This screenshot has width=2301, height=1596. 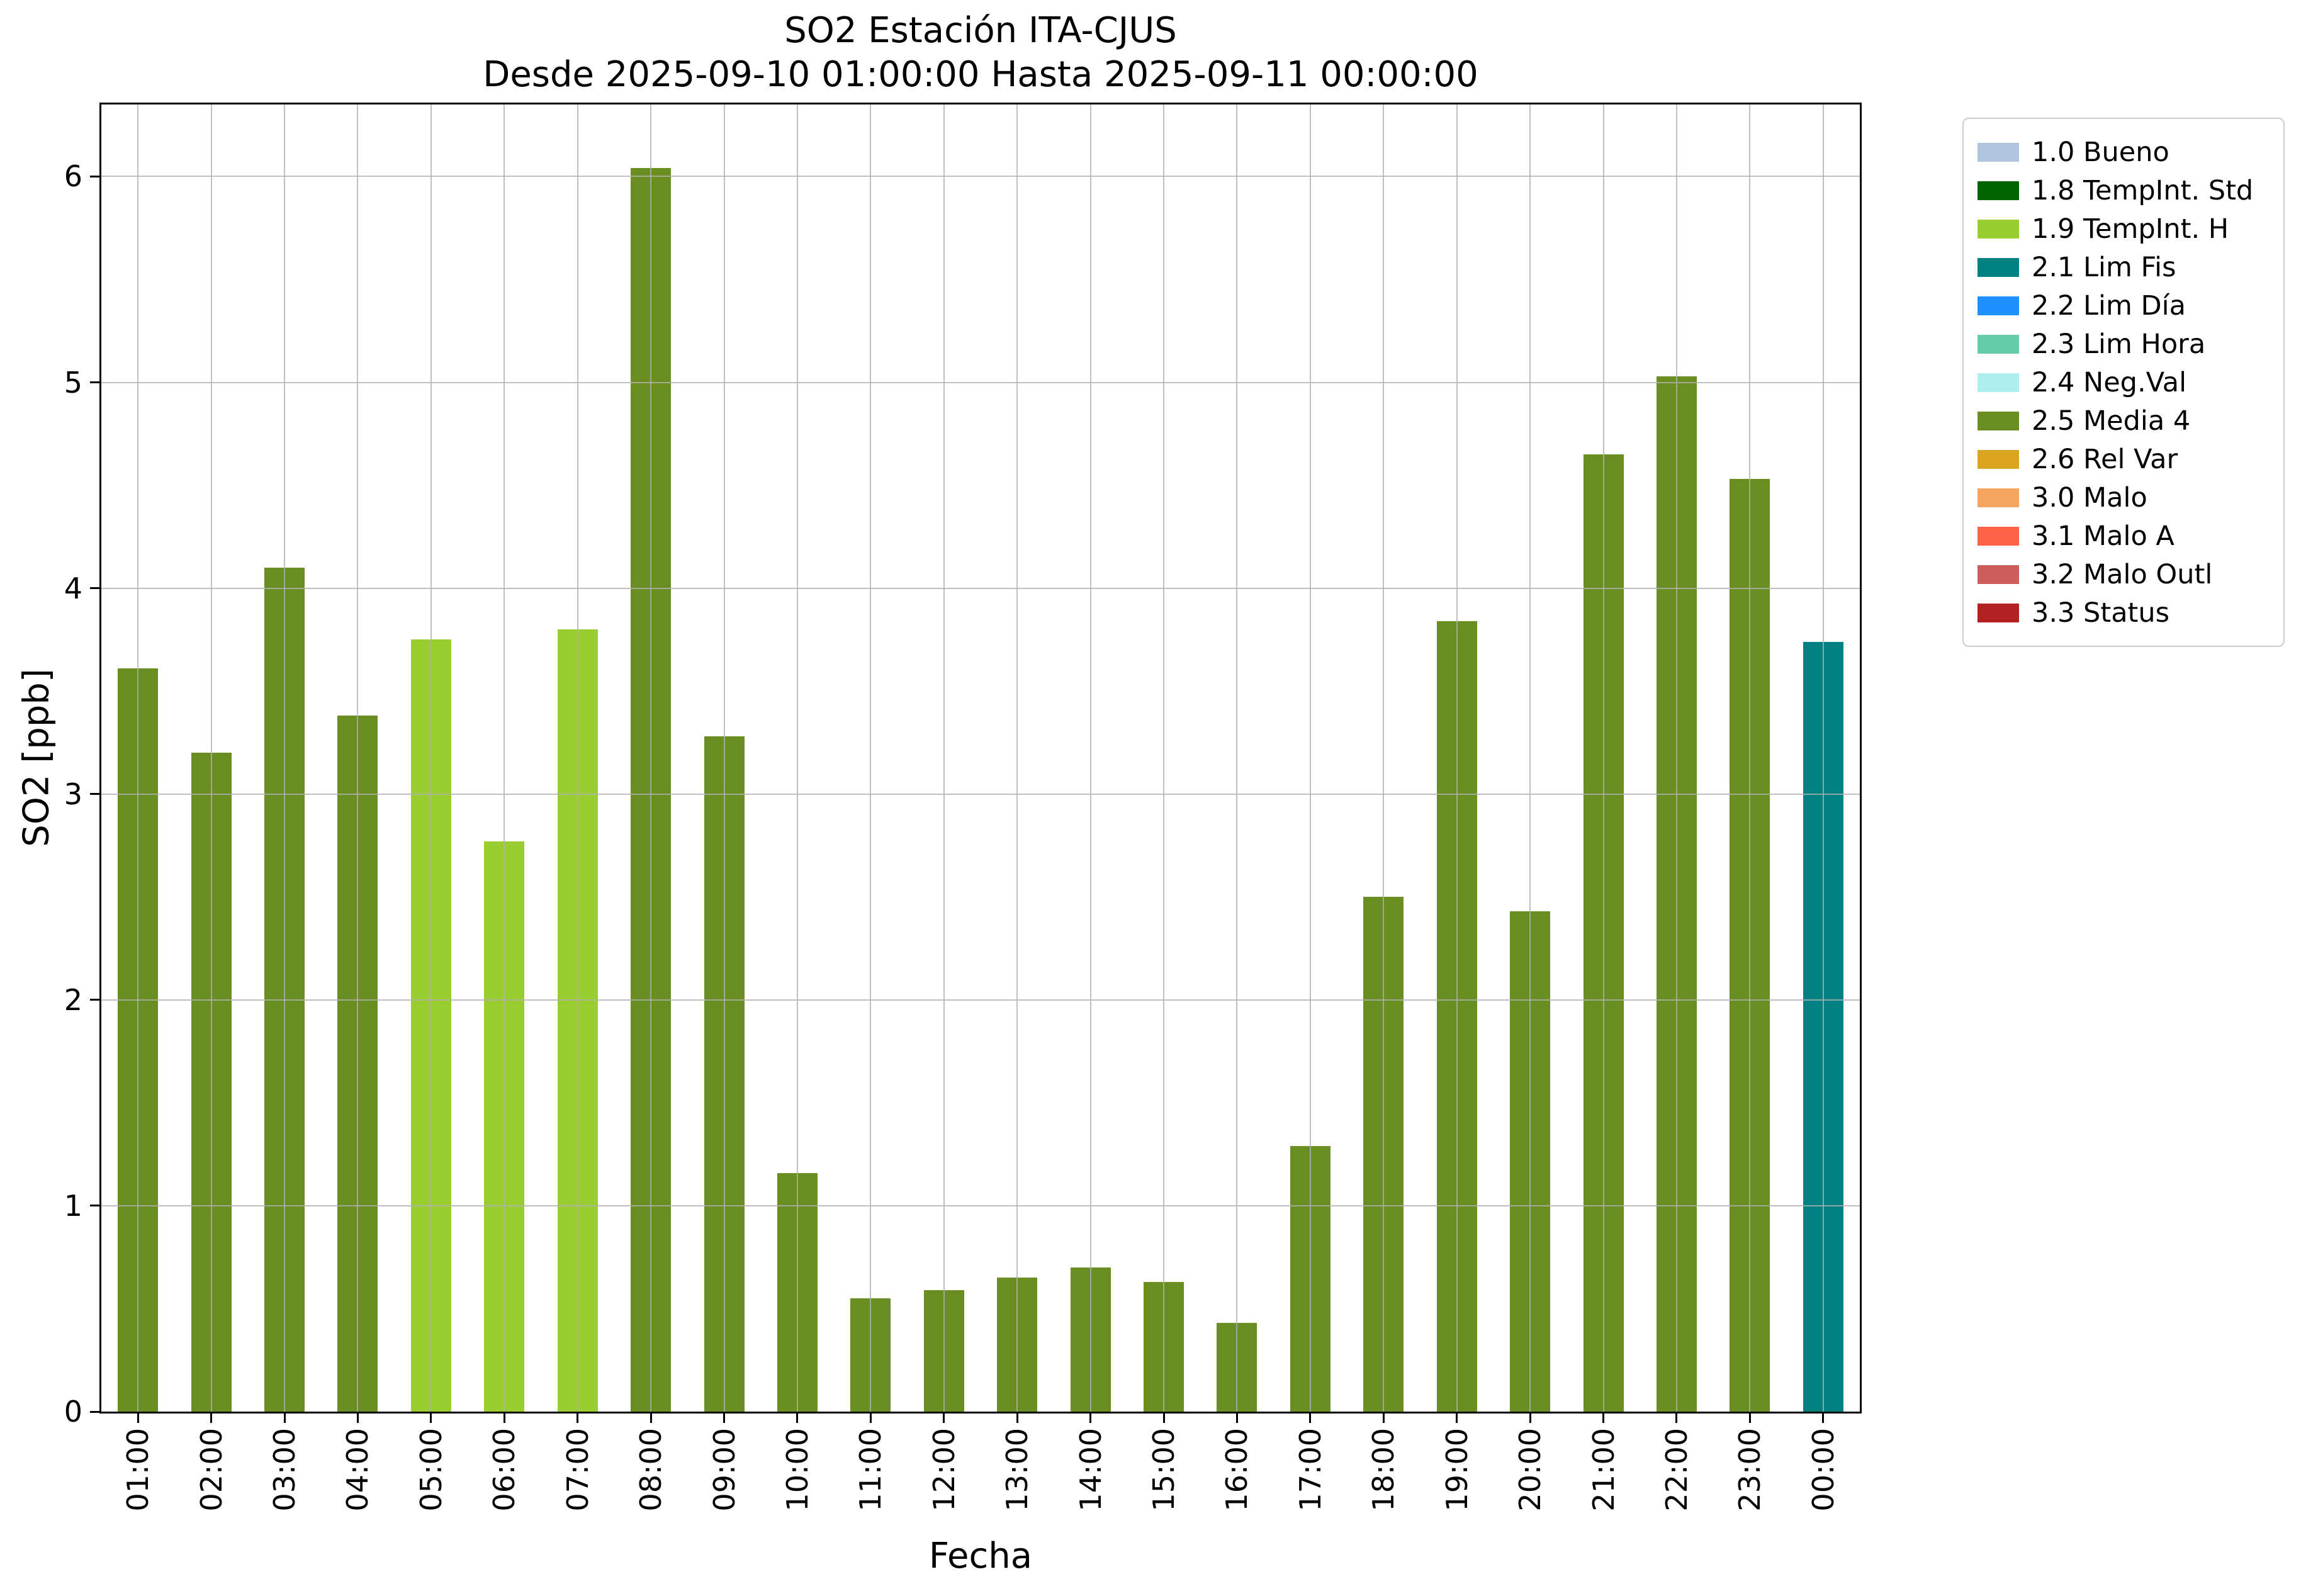 I want to click on x-axis-label: Fecha, so click(x=981, y=1556).